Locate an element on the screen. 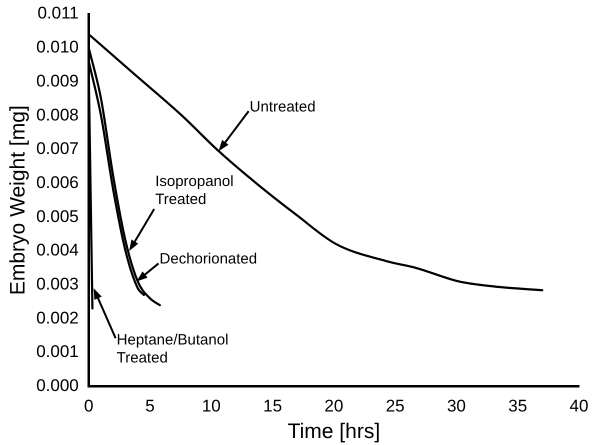 Image resolution: width=593 pixels, height=445 pixels. y-tick-label: 0.005 is located at coordinates (57, 216).